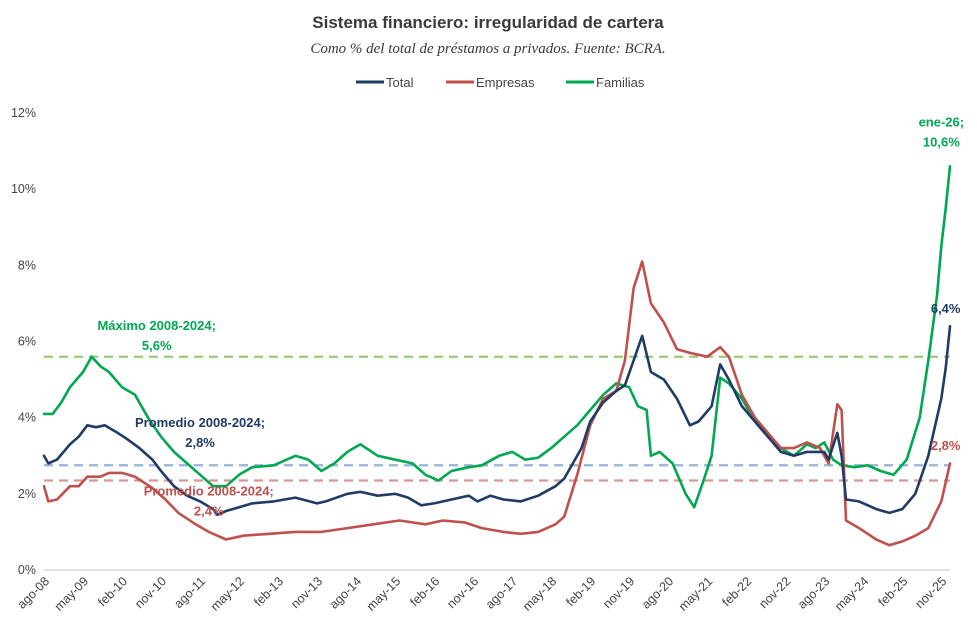 The width and height of the screenshot is (977, 637). What do you see at coordinates (383, 593) in the screenshot?
I see `x-tick-label: may-15` at bounding box center [383, 593].